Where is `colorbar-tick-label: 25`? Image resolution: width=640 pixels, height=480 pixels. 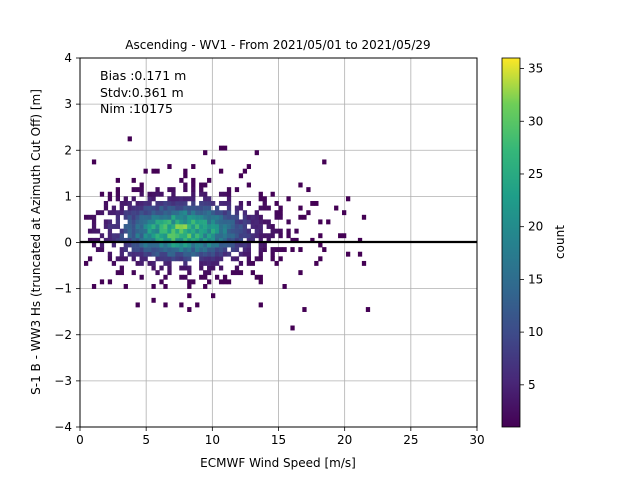 colorbar-tick-label: 25 is located at coordinates (535, 174).